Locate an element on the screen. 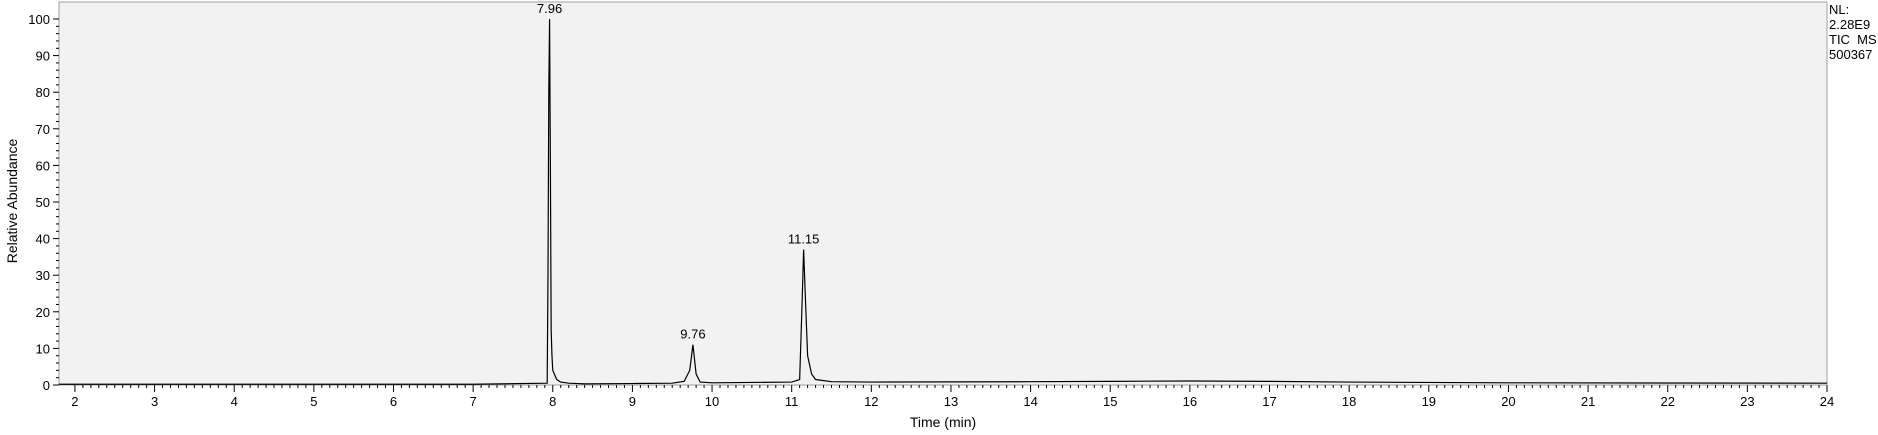 The width and height of the screenshot is (1878, 435). peak-label: 9.76 is located at coordinates (692, 334).